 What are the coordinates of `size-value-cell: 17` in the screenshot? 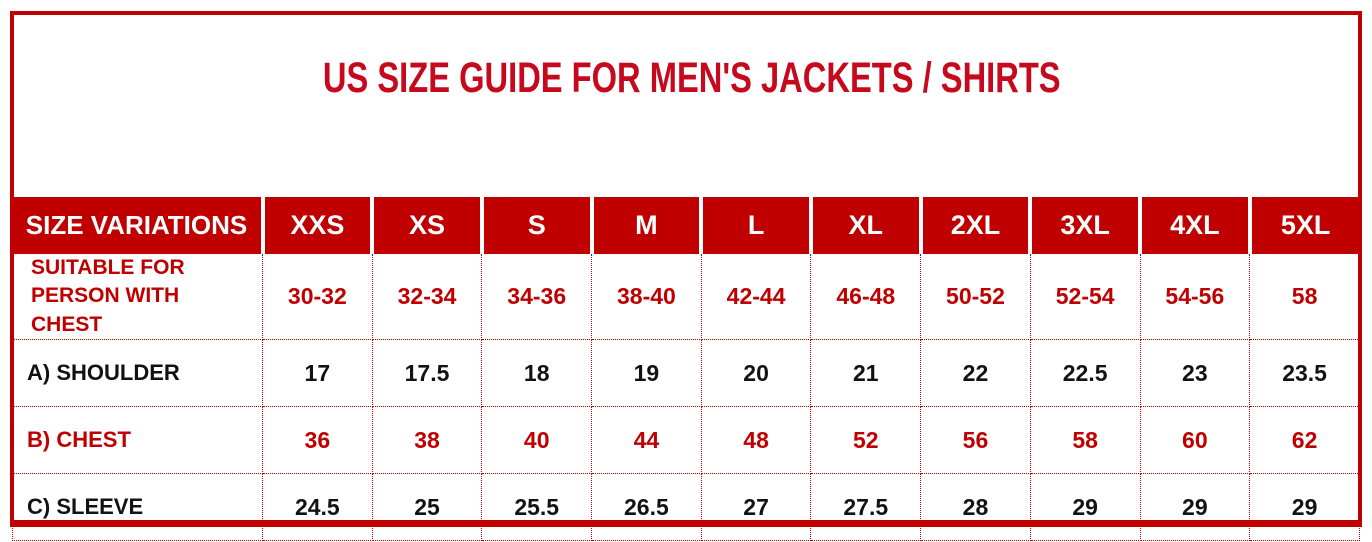 It's located at (317, 373).